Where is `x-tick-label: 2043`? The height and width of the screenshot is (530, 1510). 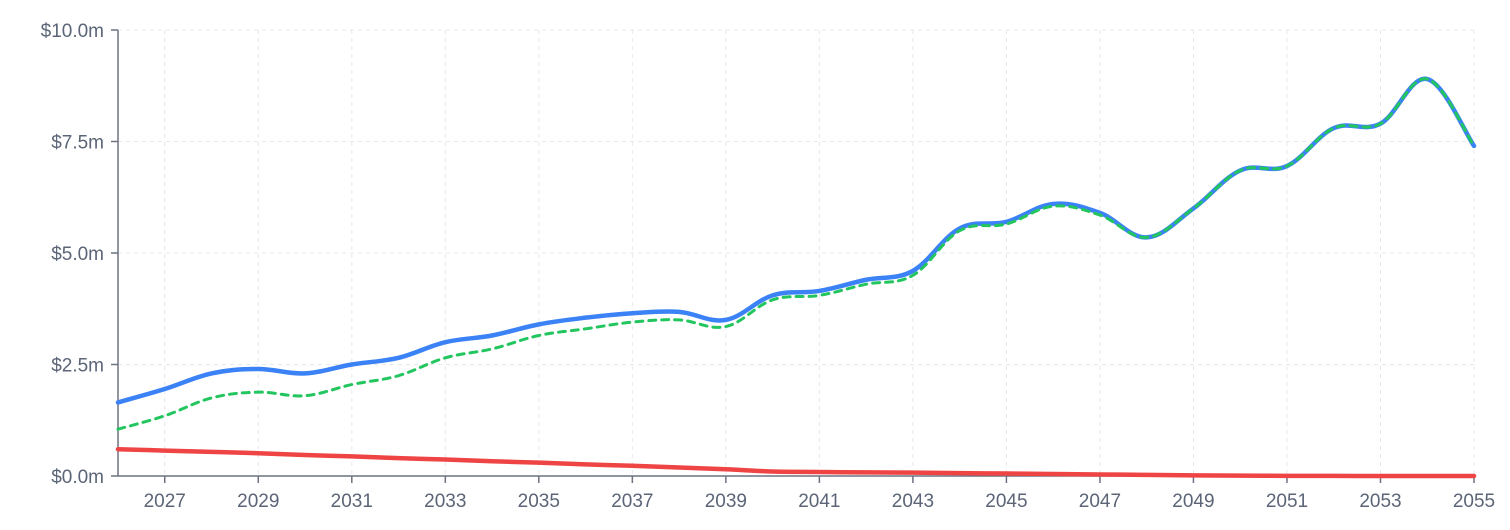 x-tick-label: 2043 is located at coordinates (913, 501).